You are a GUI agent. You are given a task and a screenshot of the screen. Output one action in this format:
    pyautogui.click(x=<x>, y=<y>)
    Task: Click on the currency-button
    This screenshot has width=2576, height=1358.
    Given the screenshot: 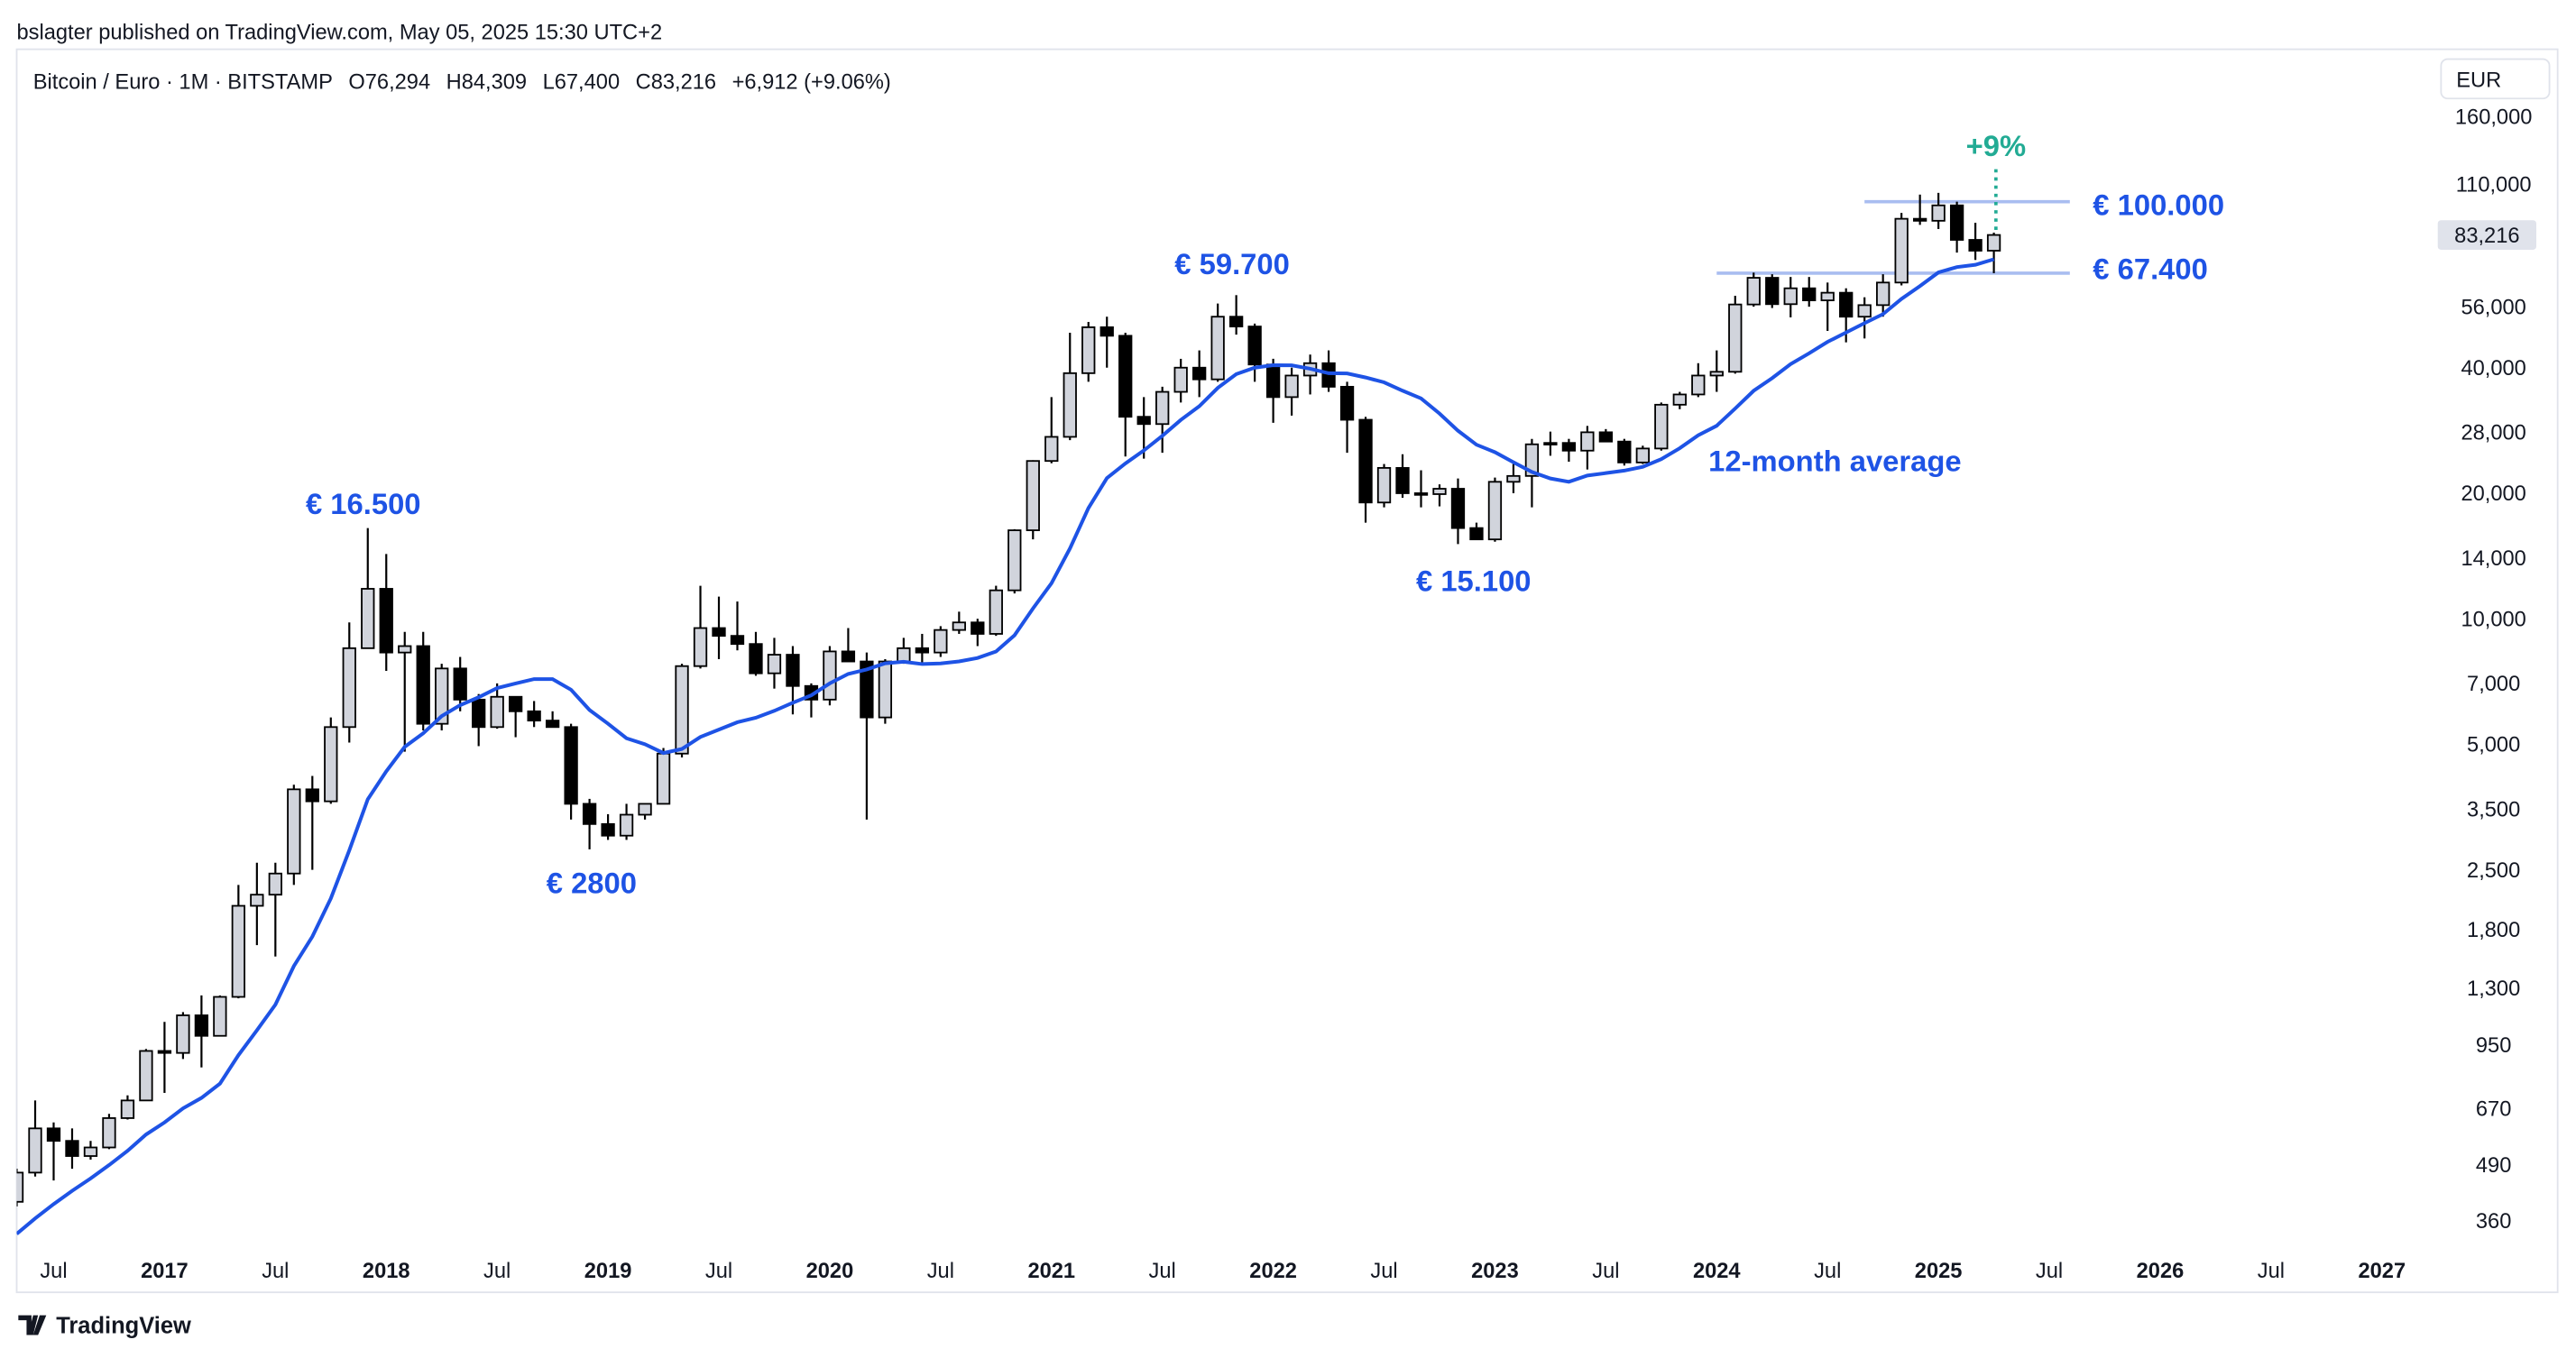 What is the action you would take?
    pyautogui.click(x=2495, y=79)
    